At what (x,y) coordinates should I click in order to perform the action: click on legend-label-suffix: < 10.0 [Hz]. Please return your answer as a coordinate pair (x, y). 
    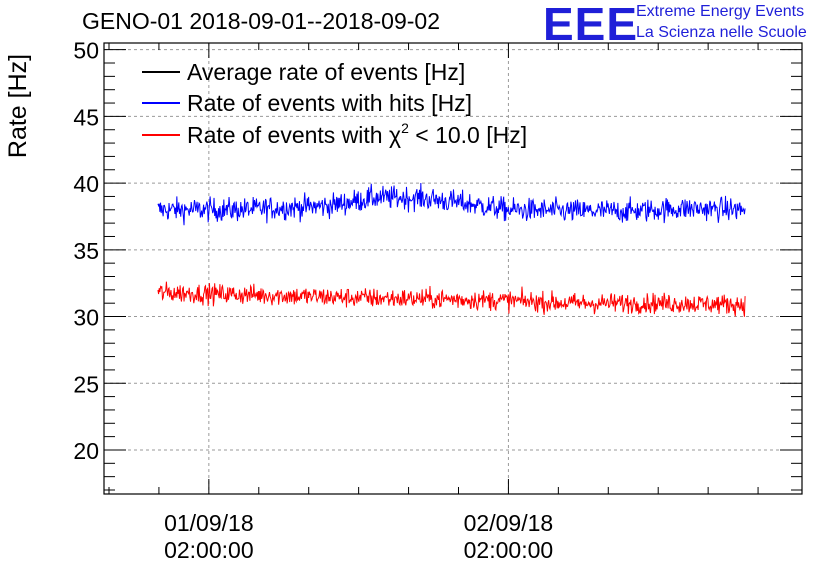
    Looking at the image, I should click on (468, 135).